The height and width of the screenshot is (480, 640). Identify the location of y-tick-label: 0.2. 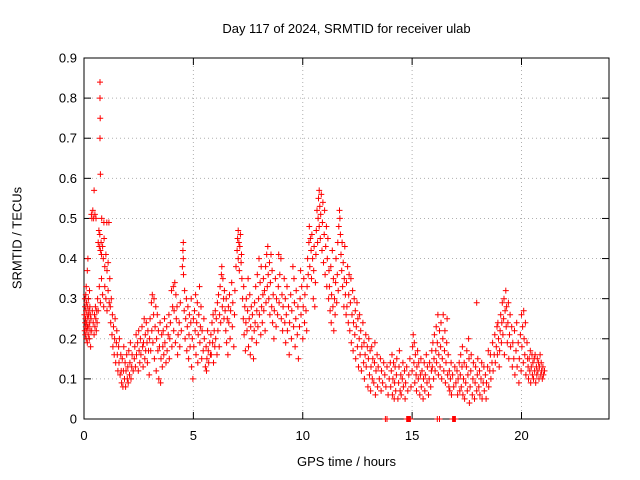
(68, 338).